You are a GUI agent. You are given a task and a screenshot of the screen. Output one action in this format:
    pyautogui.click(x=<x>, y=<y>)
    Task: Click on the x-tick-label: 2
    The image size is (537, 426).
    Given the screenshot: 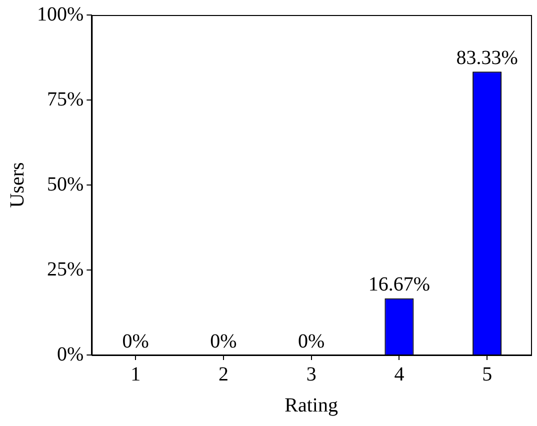 What is the action you would take?
    pyautogui.click(x=223, y=374)
    